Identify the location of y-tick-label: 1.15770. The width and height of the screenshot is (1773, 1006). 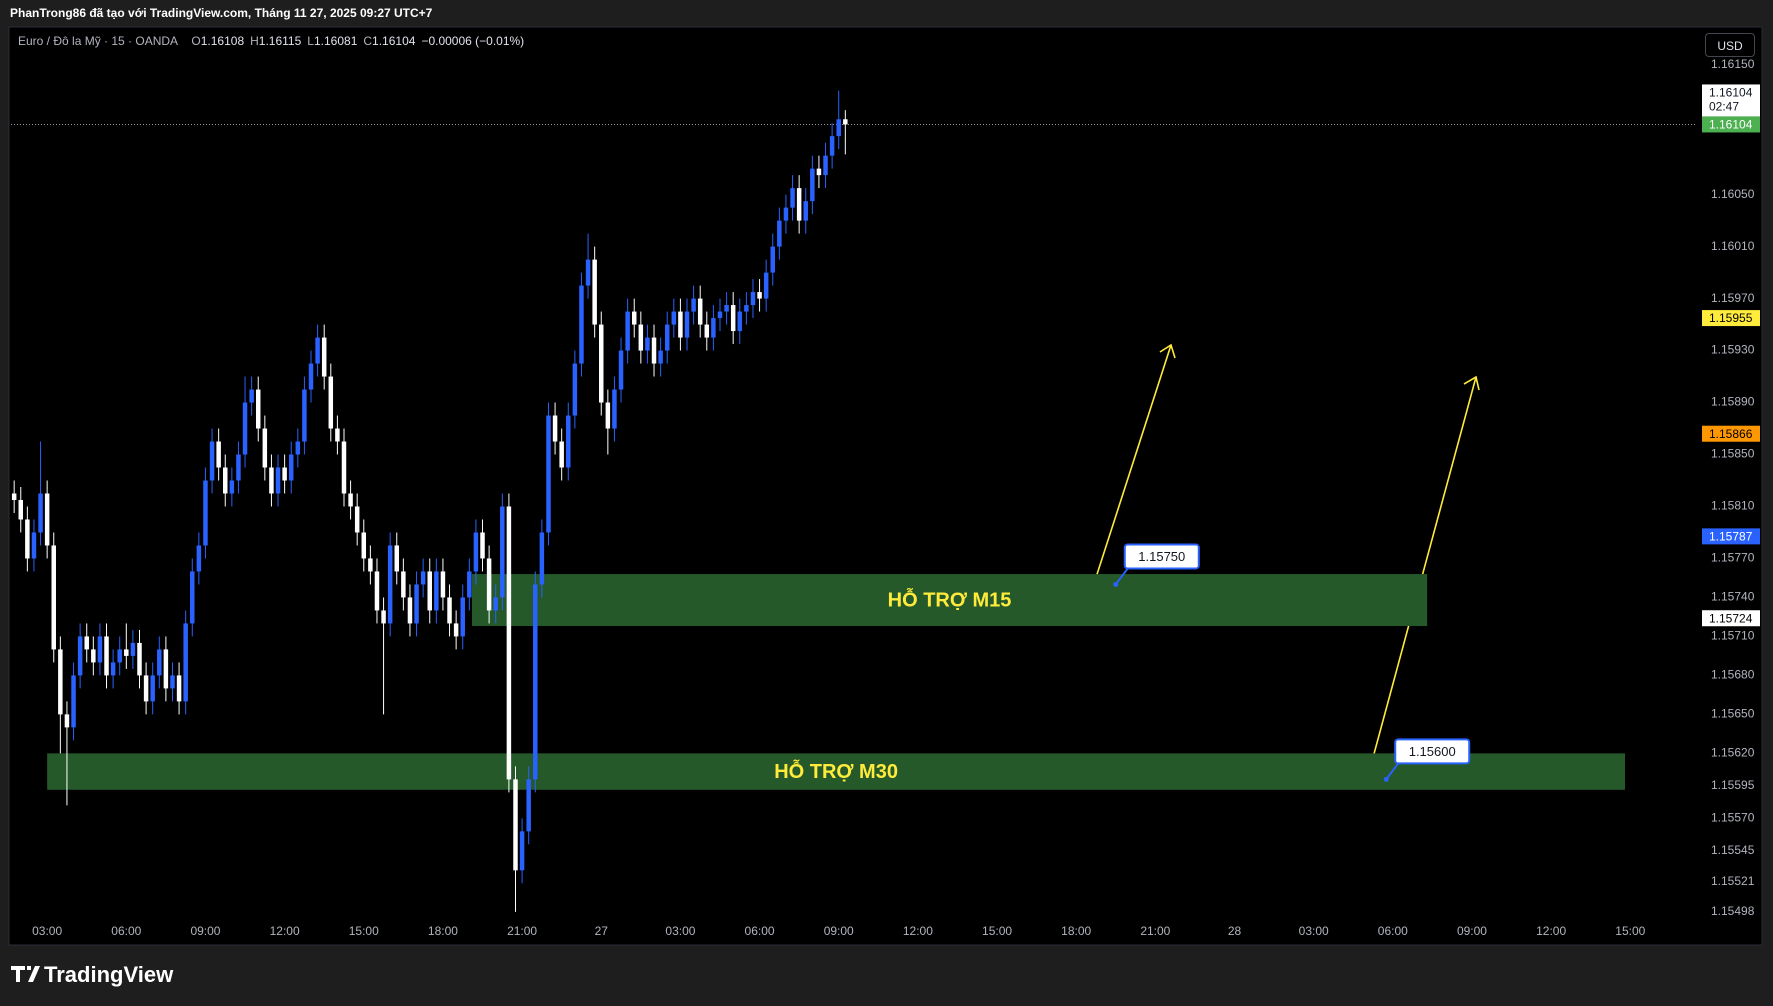
(1733, 558).